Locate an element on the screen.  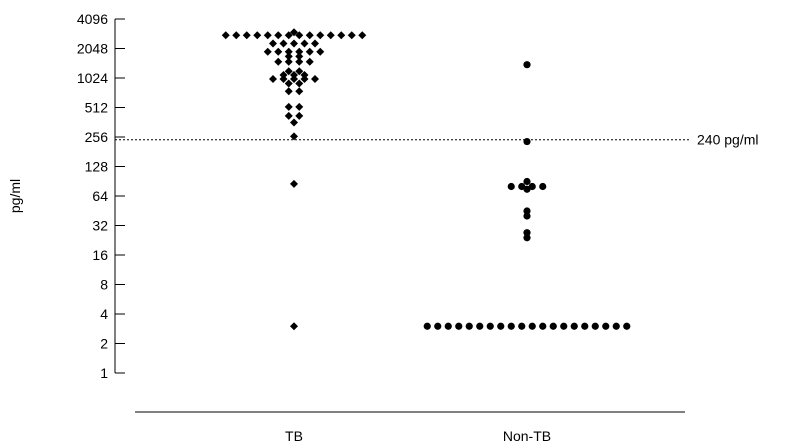
y-tick-label: 1024 is located at coordinates (92, 78).